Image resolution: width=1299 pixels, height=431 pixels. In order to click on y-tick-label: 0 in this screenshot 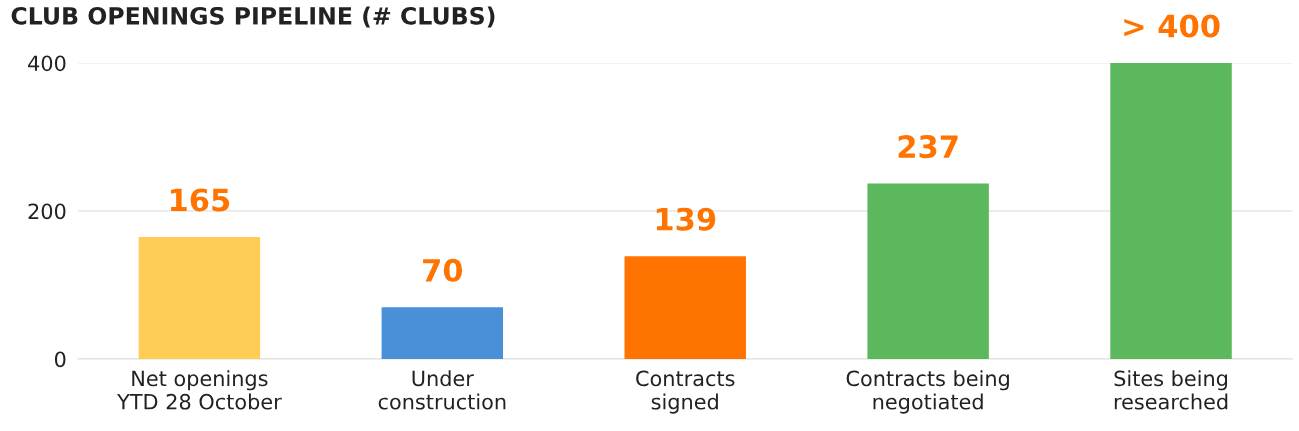, I will do `click(60, 359)`.